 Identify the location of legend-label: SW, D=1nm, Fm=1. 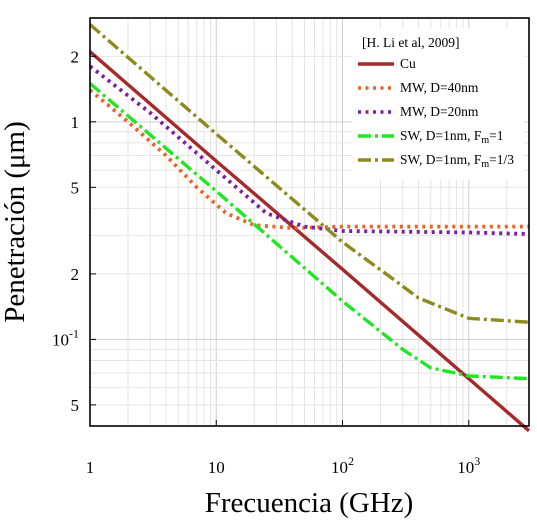
(452, 137).